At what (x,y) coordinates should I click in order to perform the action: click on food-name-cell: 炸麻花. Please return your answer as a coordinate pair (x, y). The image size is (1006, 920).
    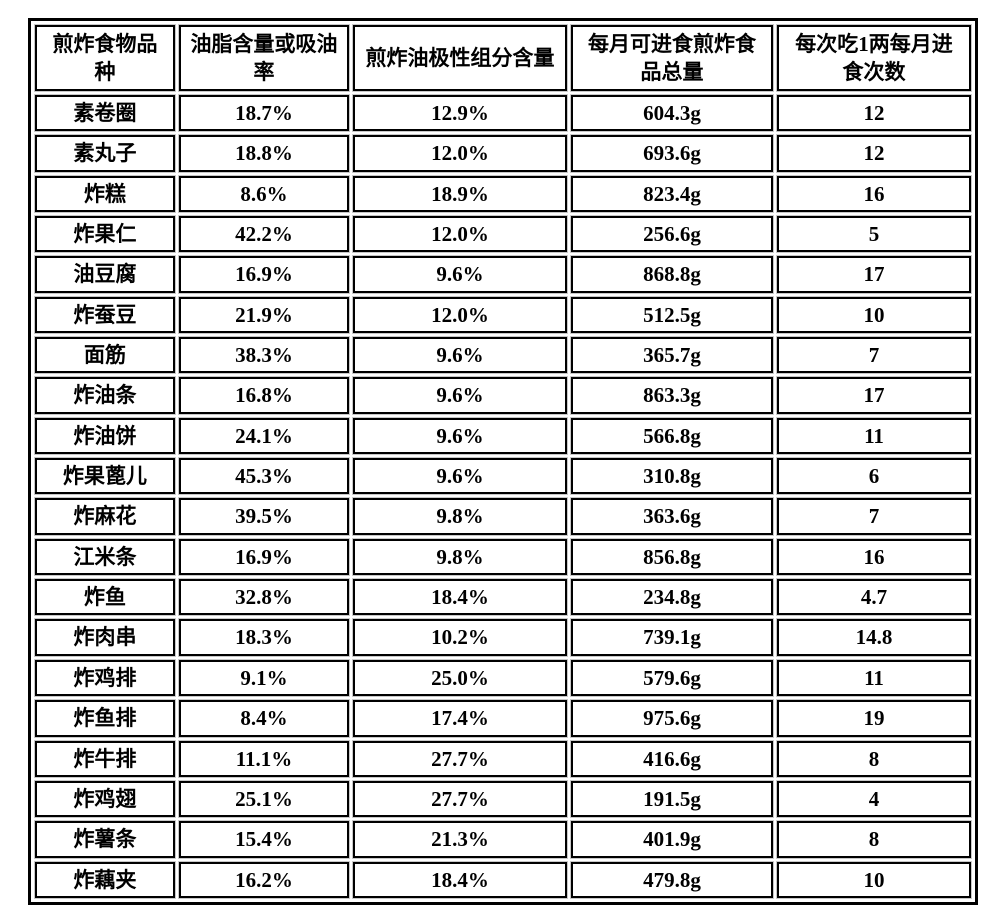
    Looking at the image, I should click on (105, 516).